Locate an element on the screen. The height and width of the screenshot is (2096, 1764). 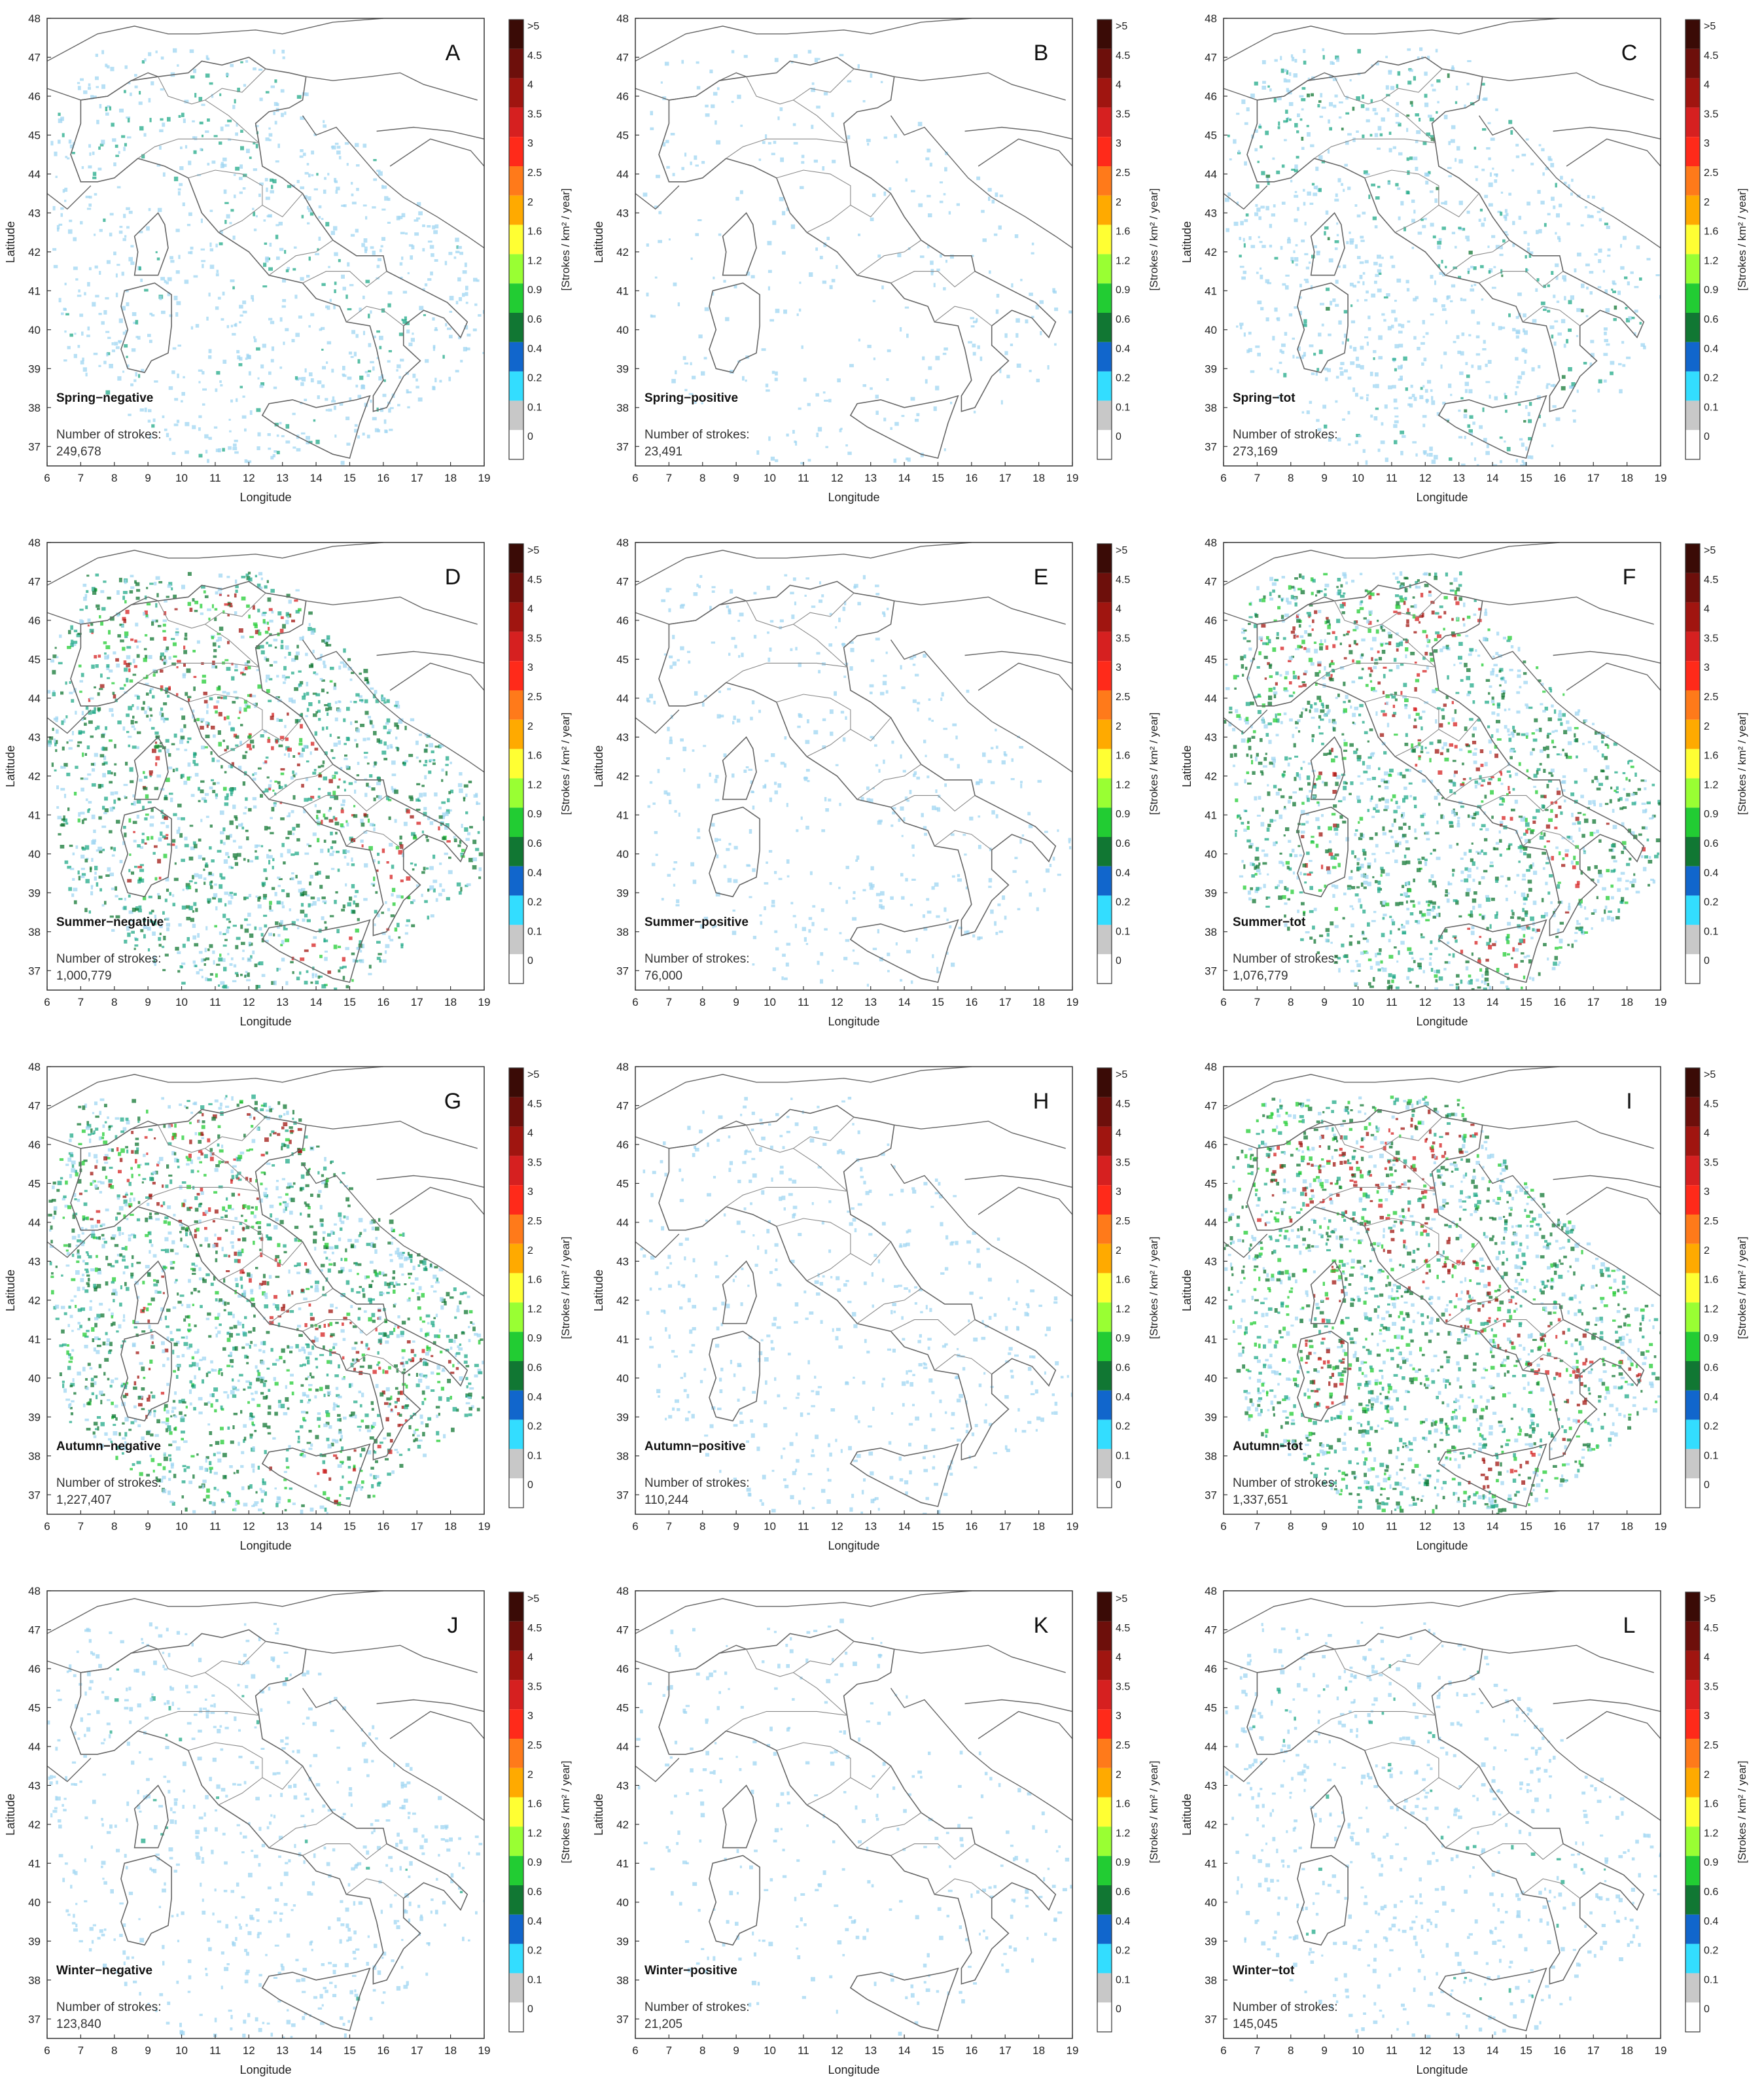
y-tick-label: 47 is located at coordinates (34, 57).